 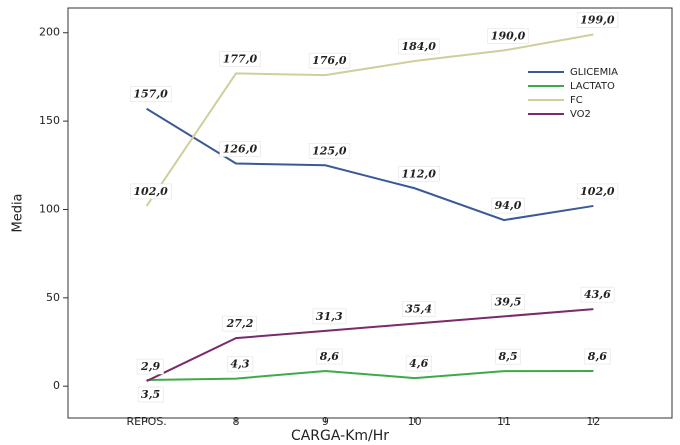 I want to click on data-label-group: 8,5, so click(x=508, y=356).